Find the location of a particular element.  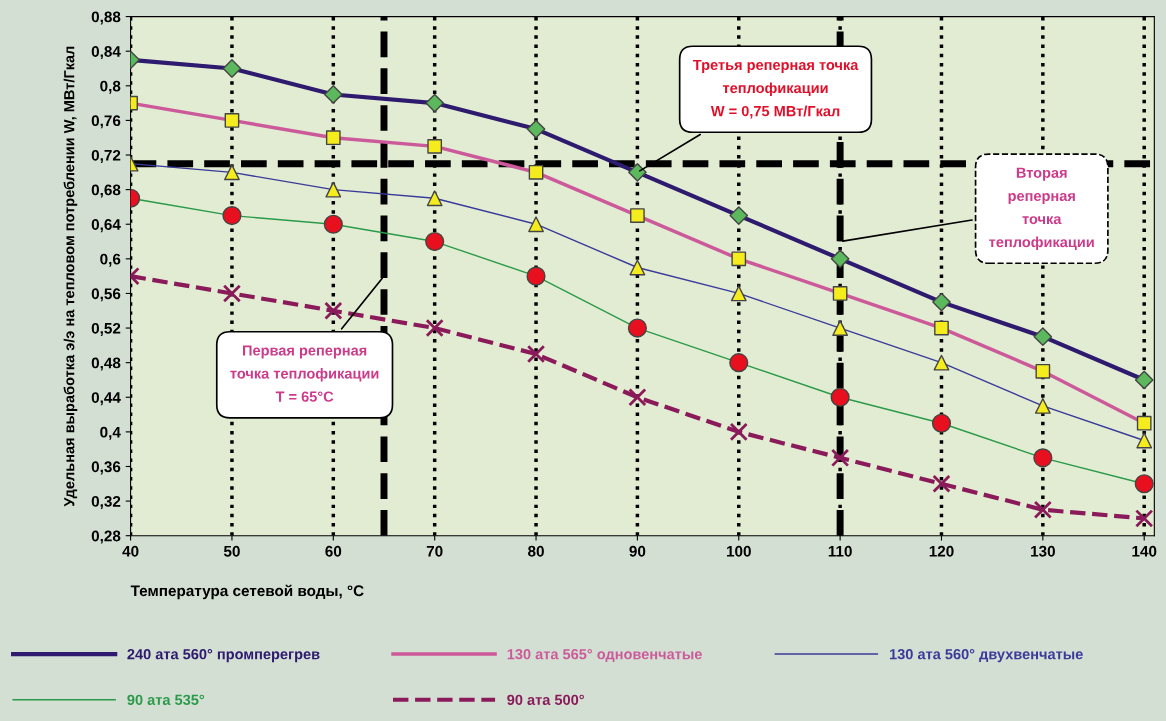

y-tick-label: 0,76 is located at coordinates (106, 122).